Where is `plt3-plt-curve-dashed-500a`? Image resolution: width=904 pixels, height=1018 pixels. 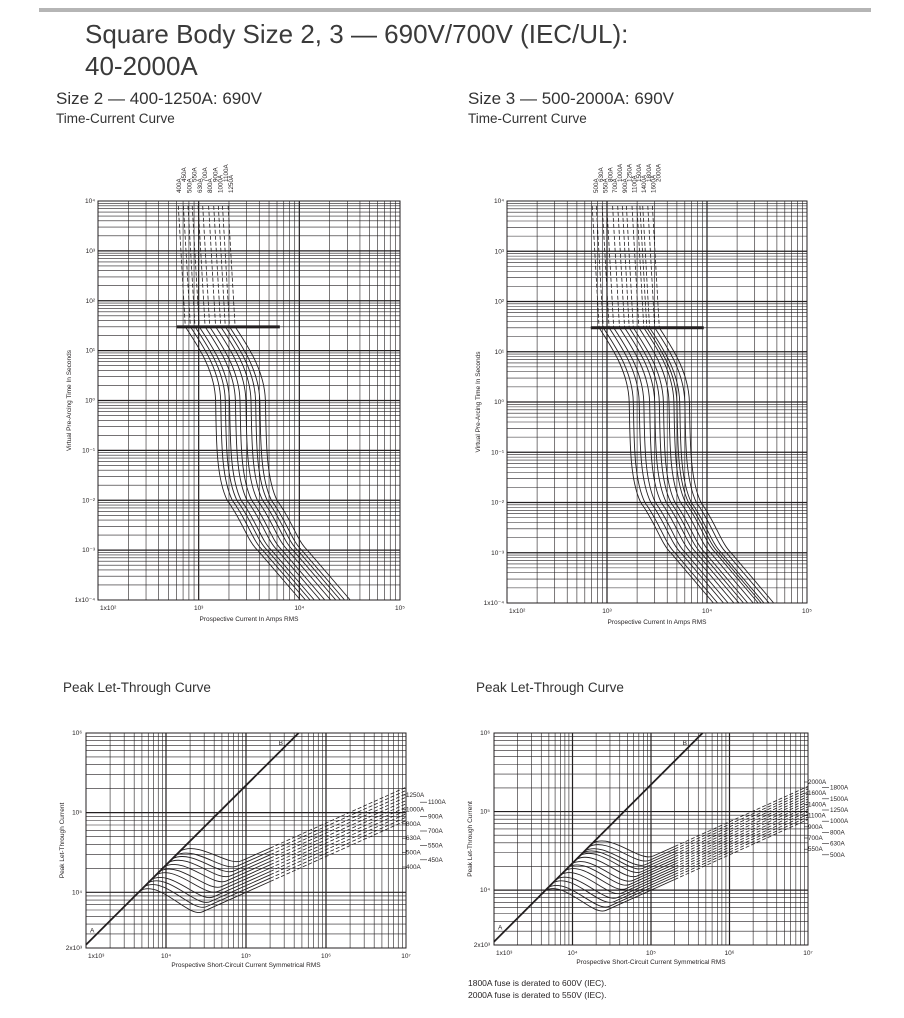 plt3-plt-curve-dashed-500a is located at coordinates (741, 849).